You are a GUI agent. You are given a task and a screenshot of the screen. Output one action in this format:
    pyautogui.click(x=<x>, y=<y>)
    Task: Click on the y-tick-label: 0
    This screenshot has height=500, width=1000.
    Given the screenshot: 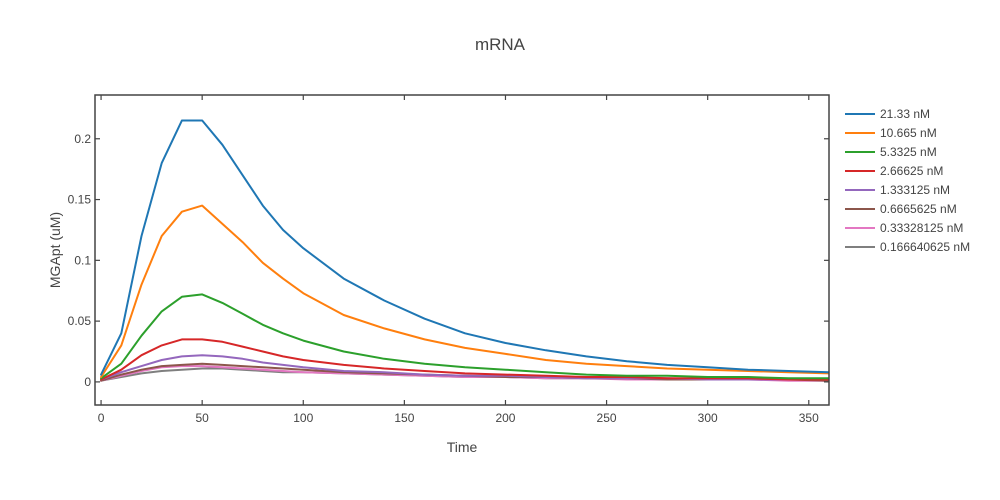 What is the action you would take?
    pyautogui.click(x=87, y=382)
    